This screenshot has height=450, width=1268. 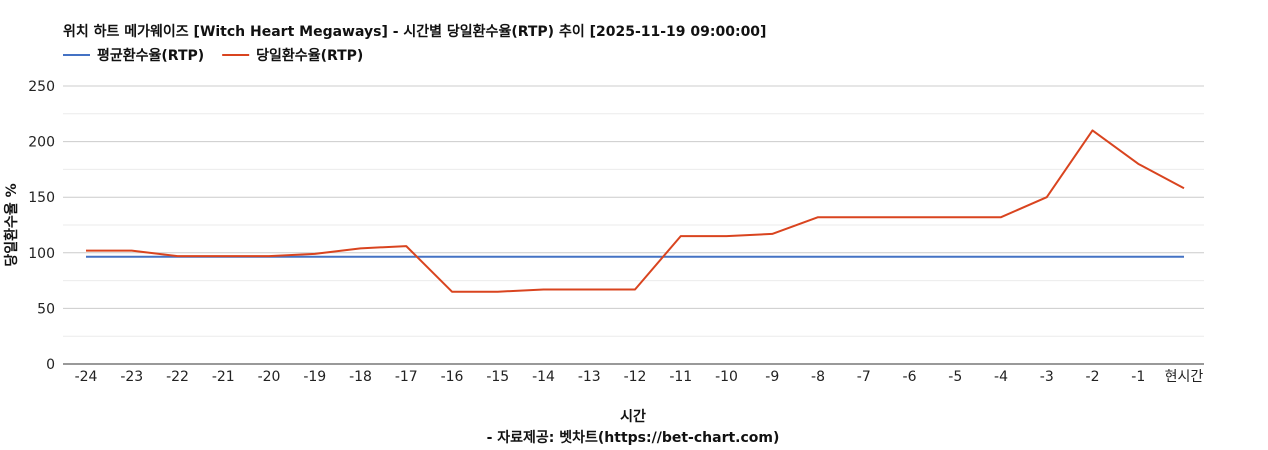 I want to click on y-tick-label: 200, so click(x=41, y=143).